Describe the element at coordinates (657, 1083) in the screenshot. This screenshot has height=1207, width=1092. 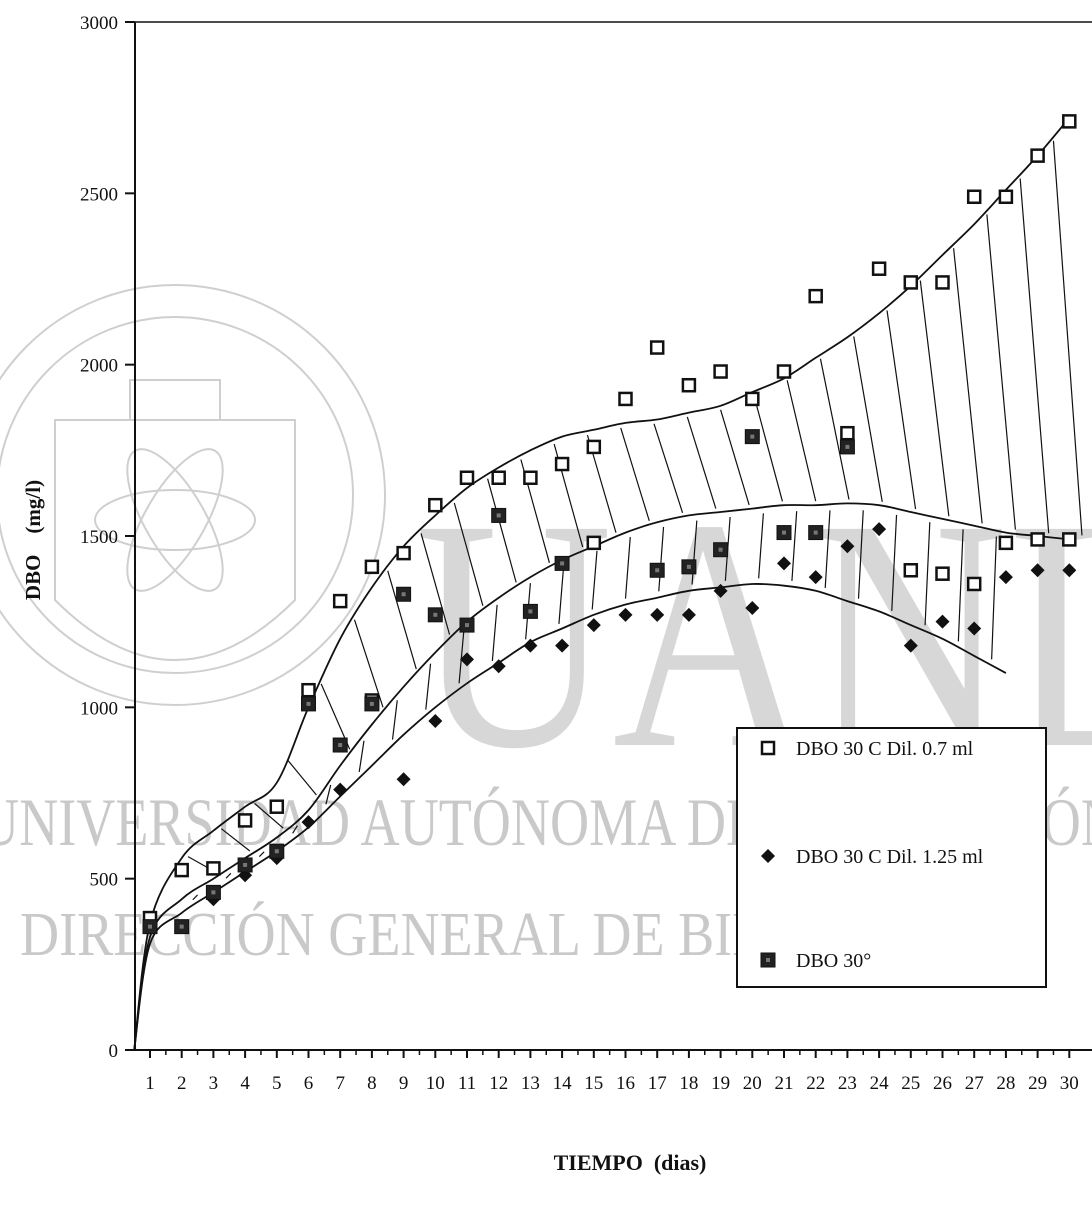
I see `x-tick-label: 17` at that location.